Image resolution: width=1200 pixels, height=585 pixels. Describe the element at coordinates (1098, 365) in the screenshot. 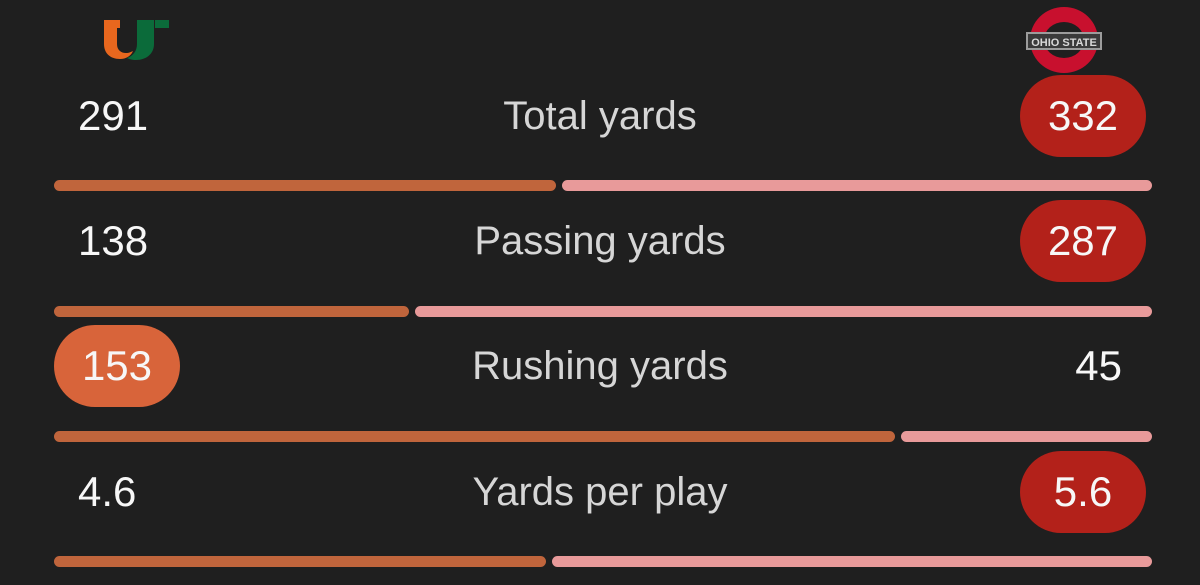

I see `home-value: 45` at that location.